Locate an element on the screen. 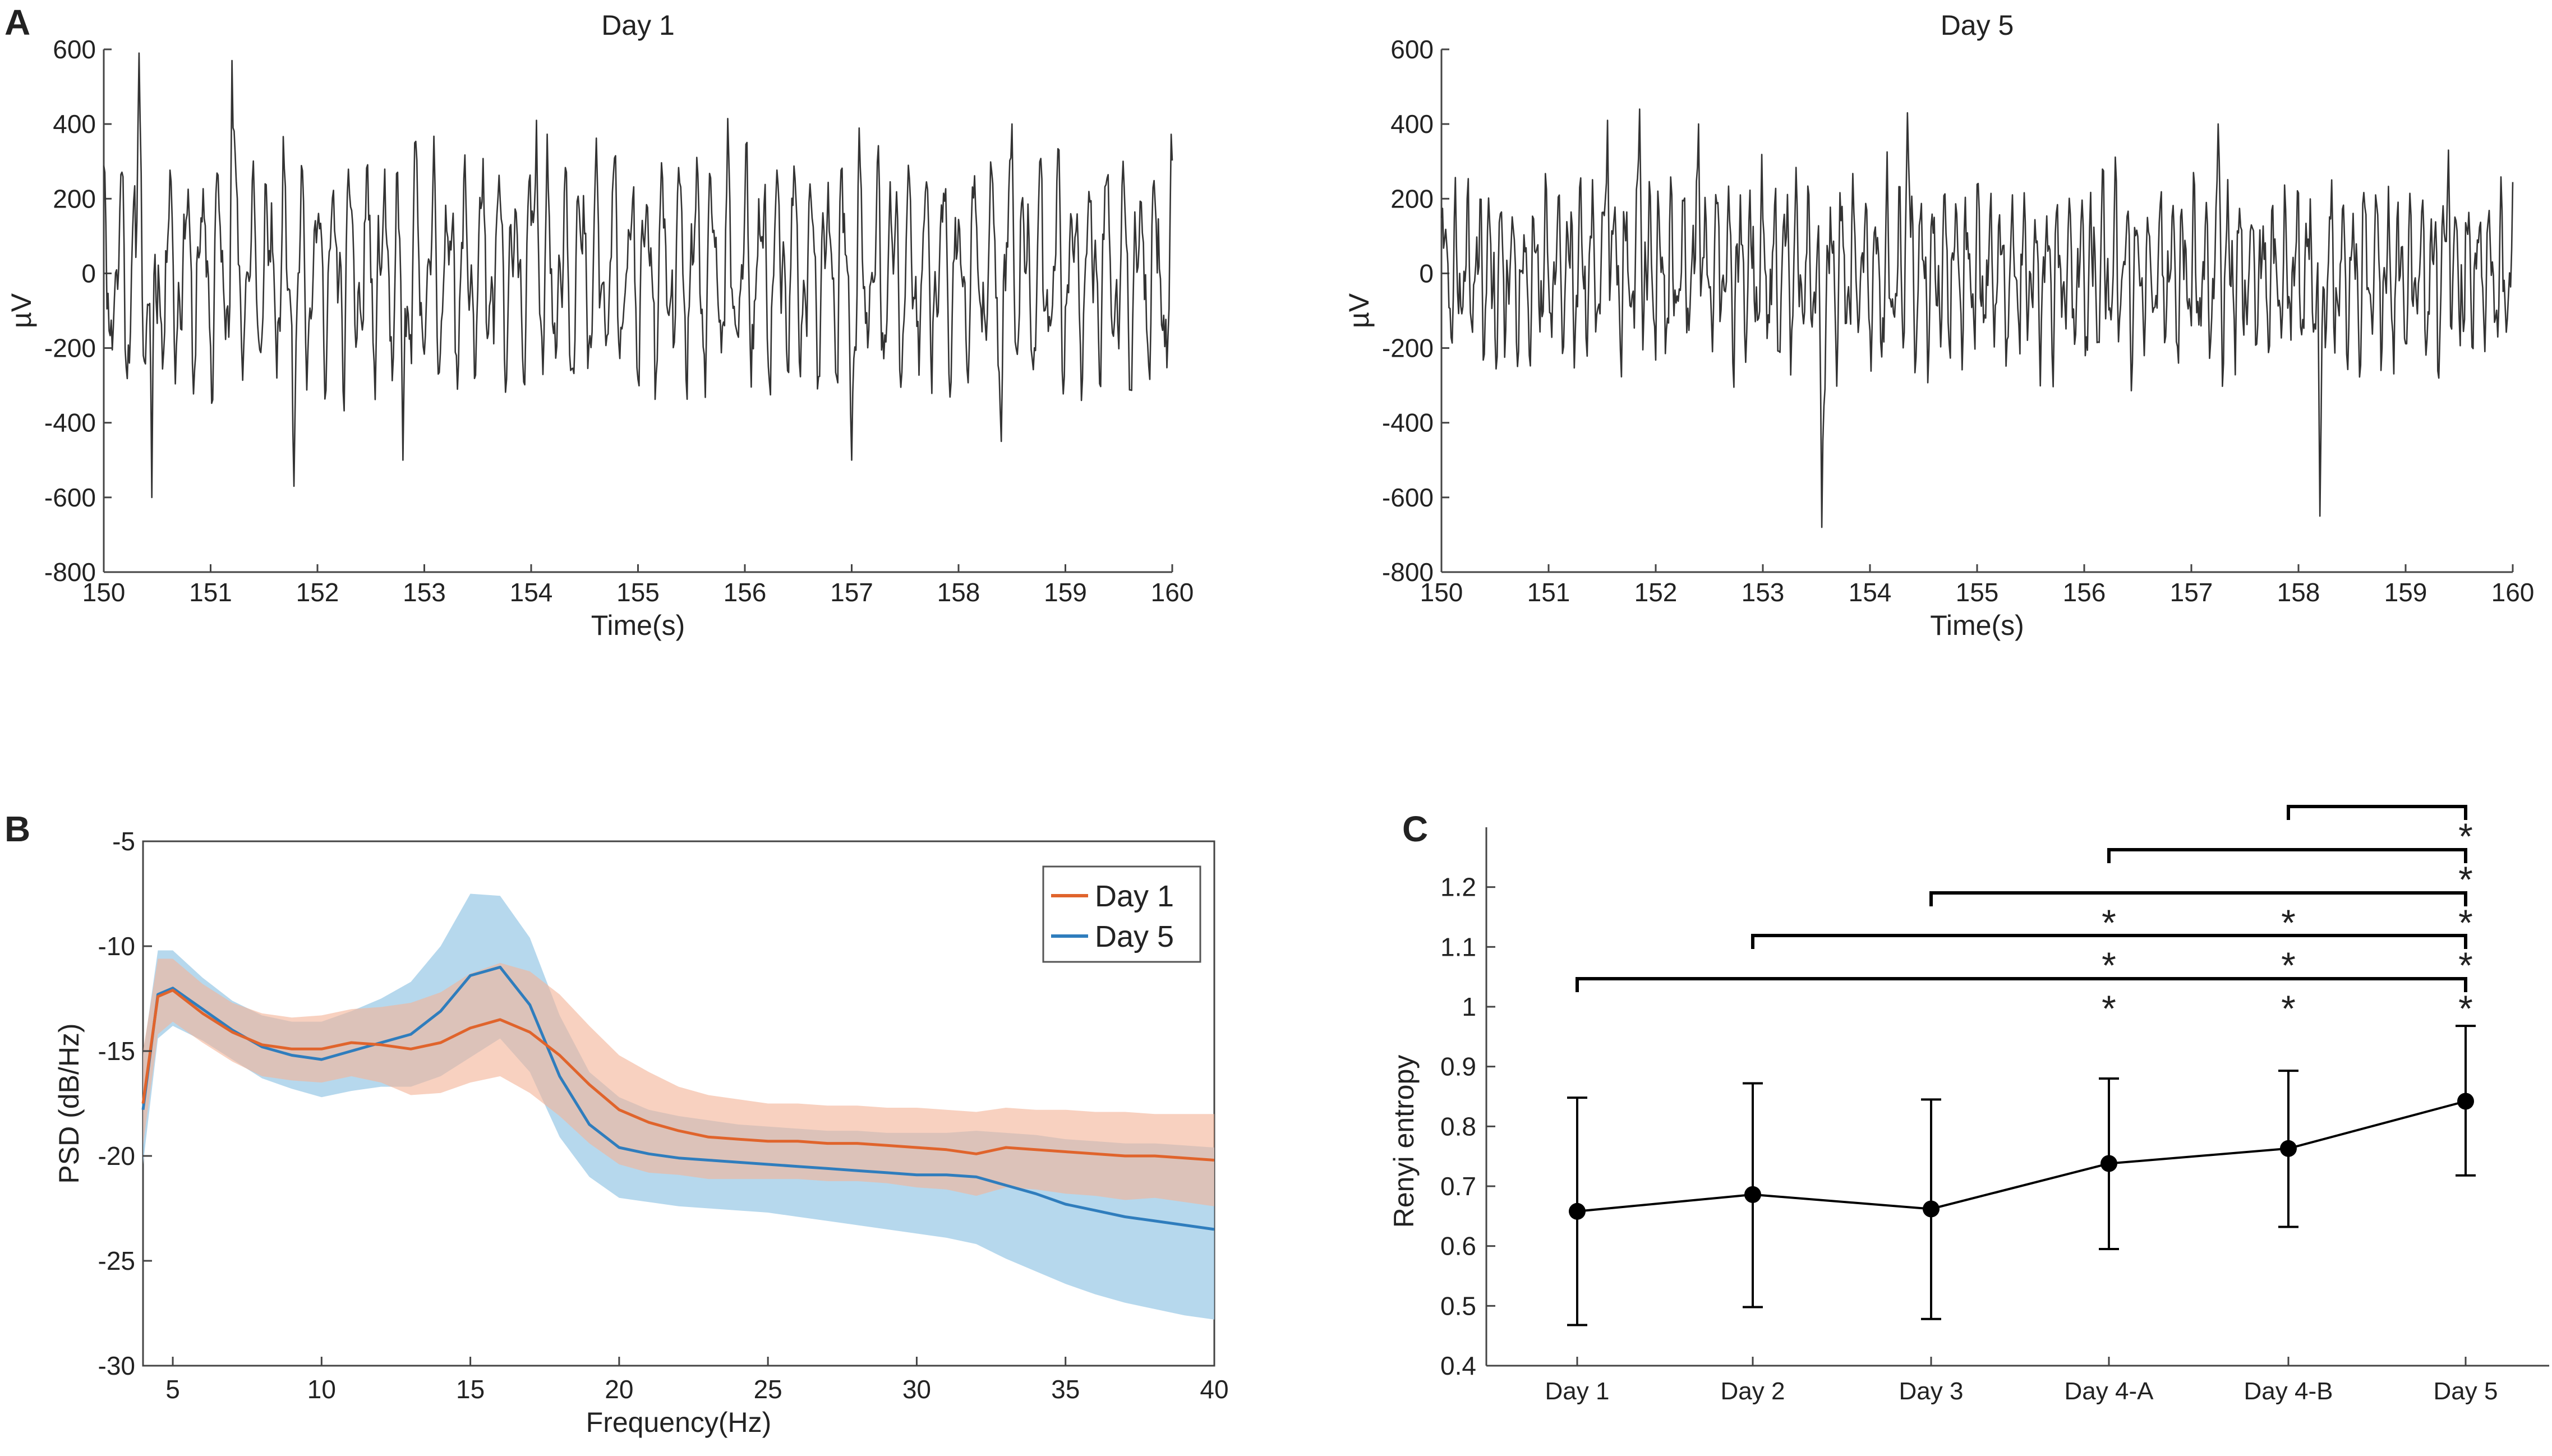 This screenshot has width=2552, height=1456. panel-label-c: C is located at coordinates (1415, 829).